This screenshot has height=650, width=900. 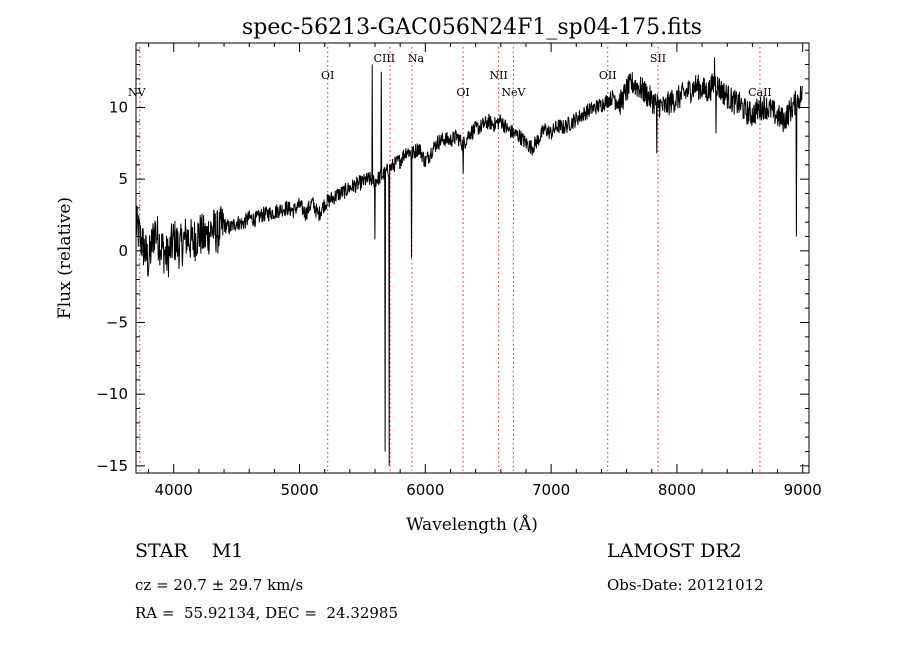 I want to click on line-label-oii: OII, so click(x=608, y=75).